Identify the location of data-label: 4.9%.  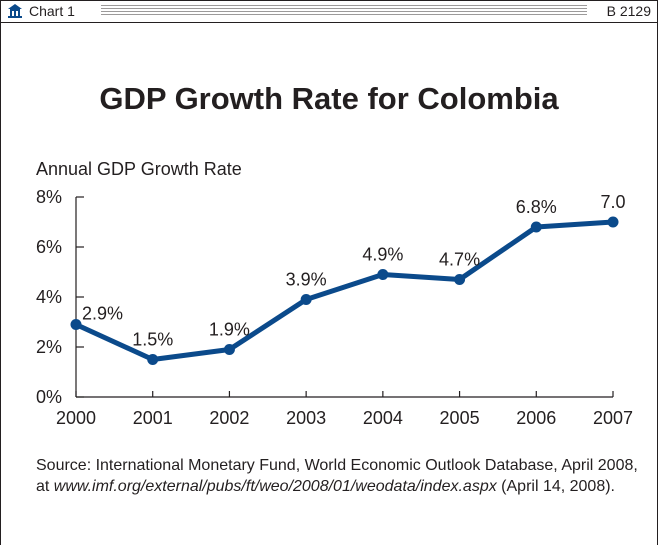
(382, 255).